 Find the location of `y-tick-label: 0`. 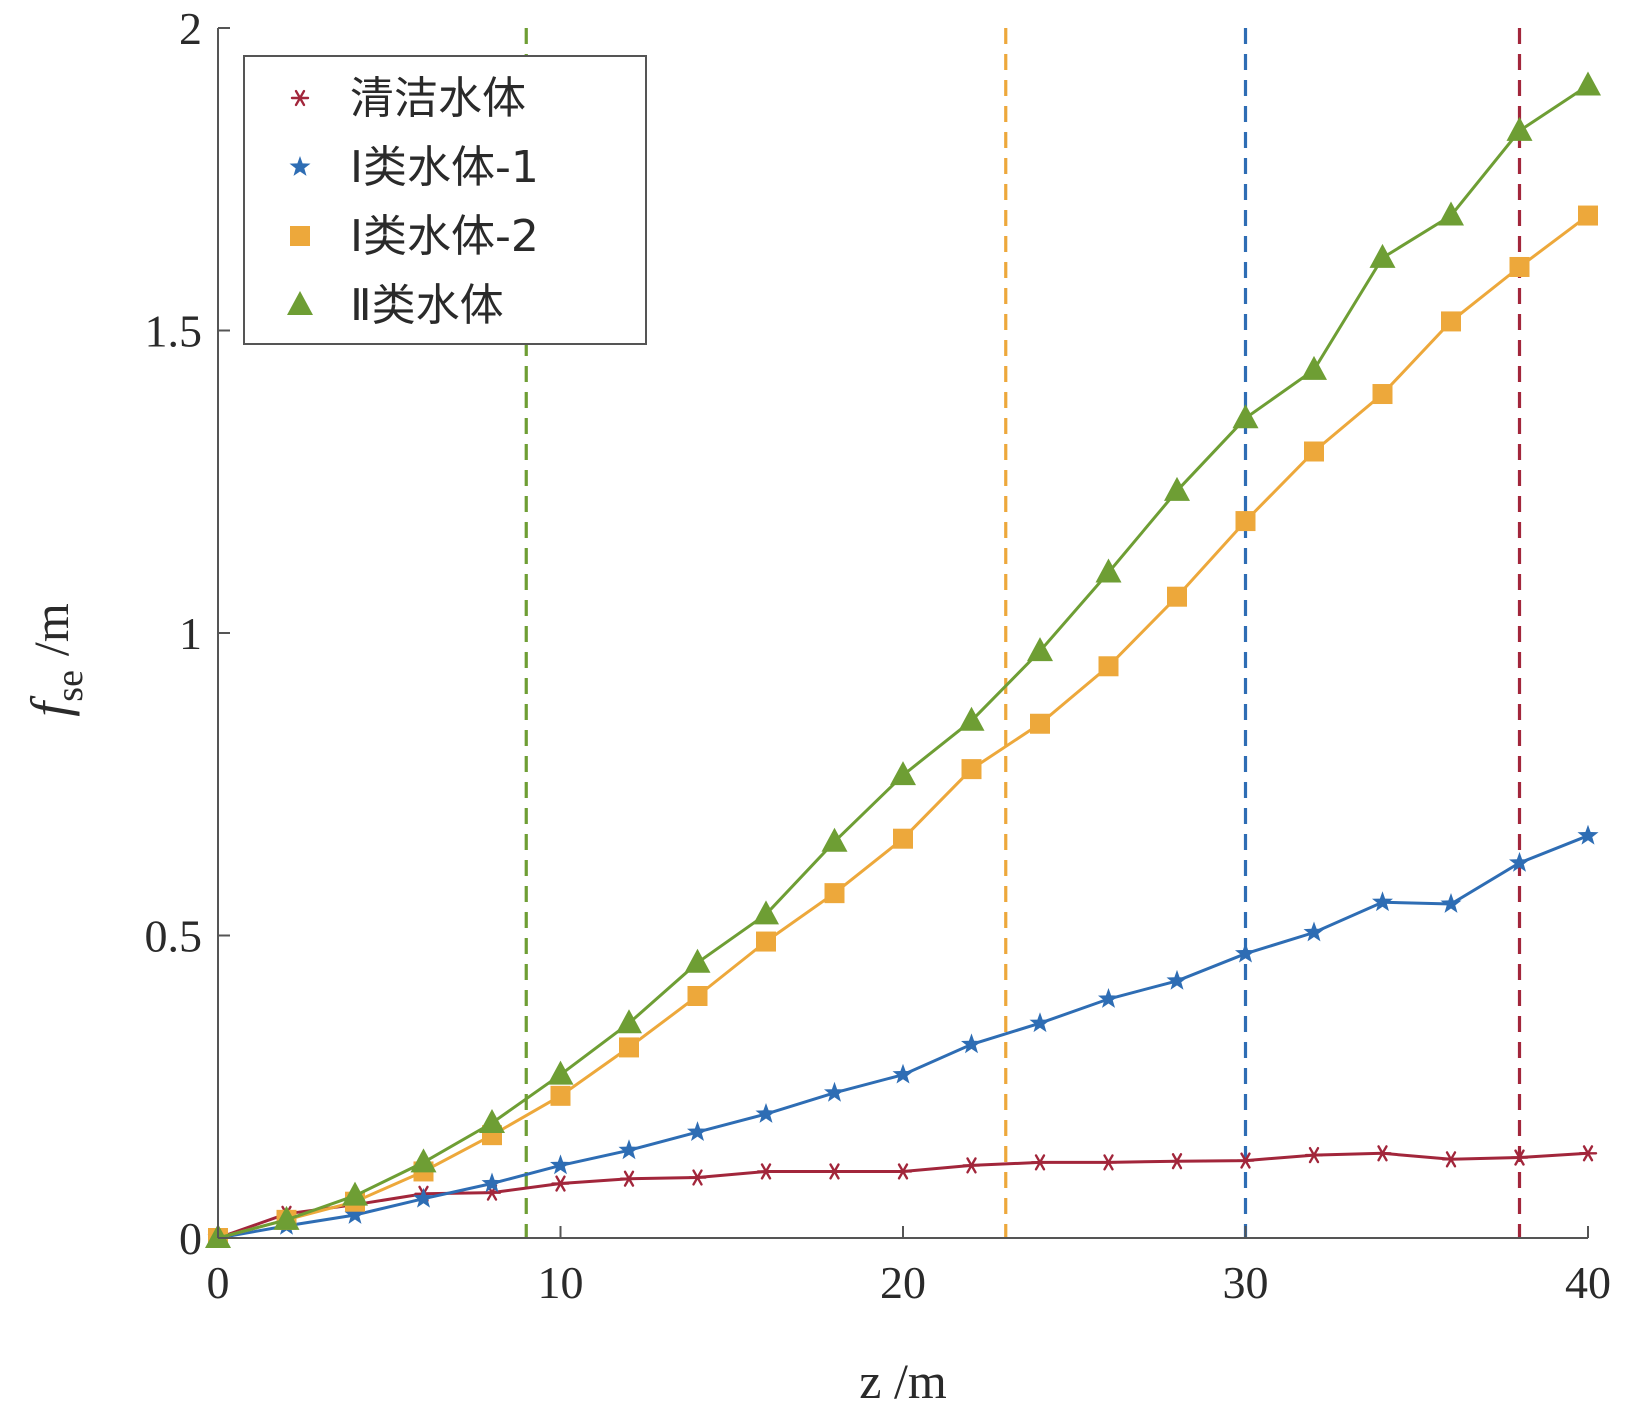

y-tick-label: 0 is located at coordinates (190, 1238).